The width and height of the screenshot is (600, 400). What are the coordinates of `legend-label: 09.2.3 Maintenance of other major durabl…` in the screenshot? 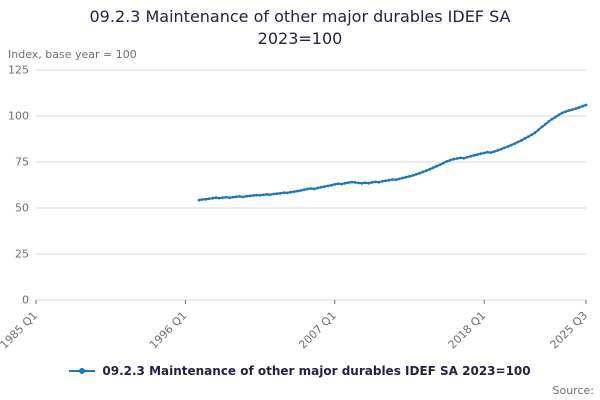 It's located at (316, 371).